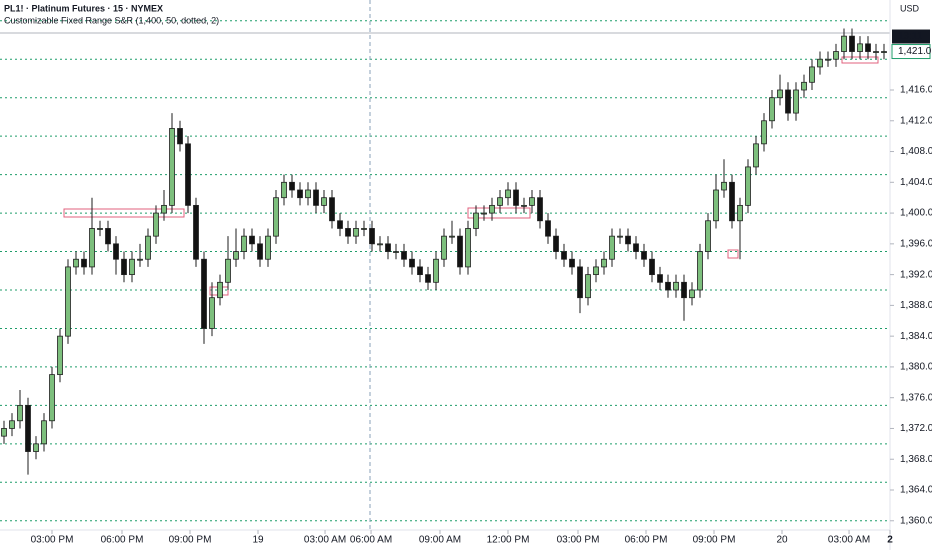 The height and width of the screenshot is (550, 932). What do you see at coordinates (915, 51) in the screenshot?
I see `price-label: 1,421.0` at bounding box center [915, 51].